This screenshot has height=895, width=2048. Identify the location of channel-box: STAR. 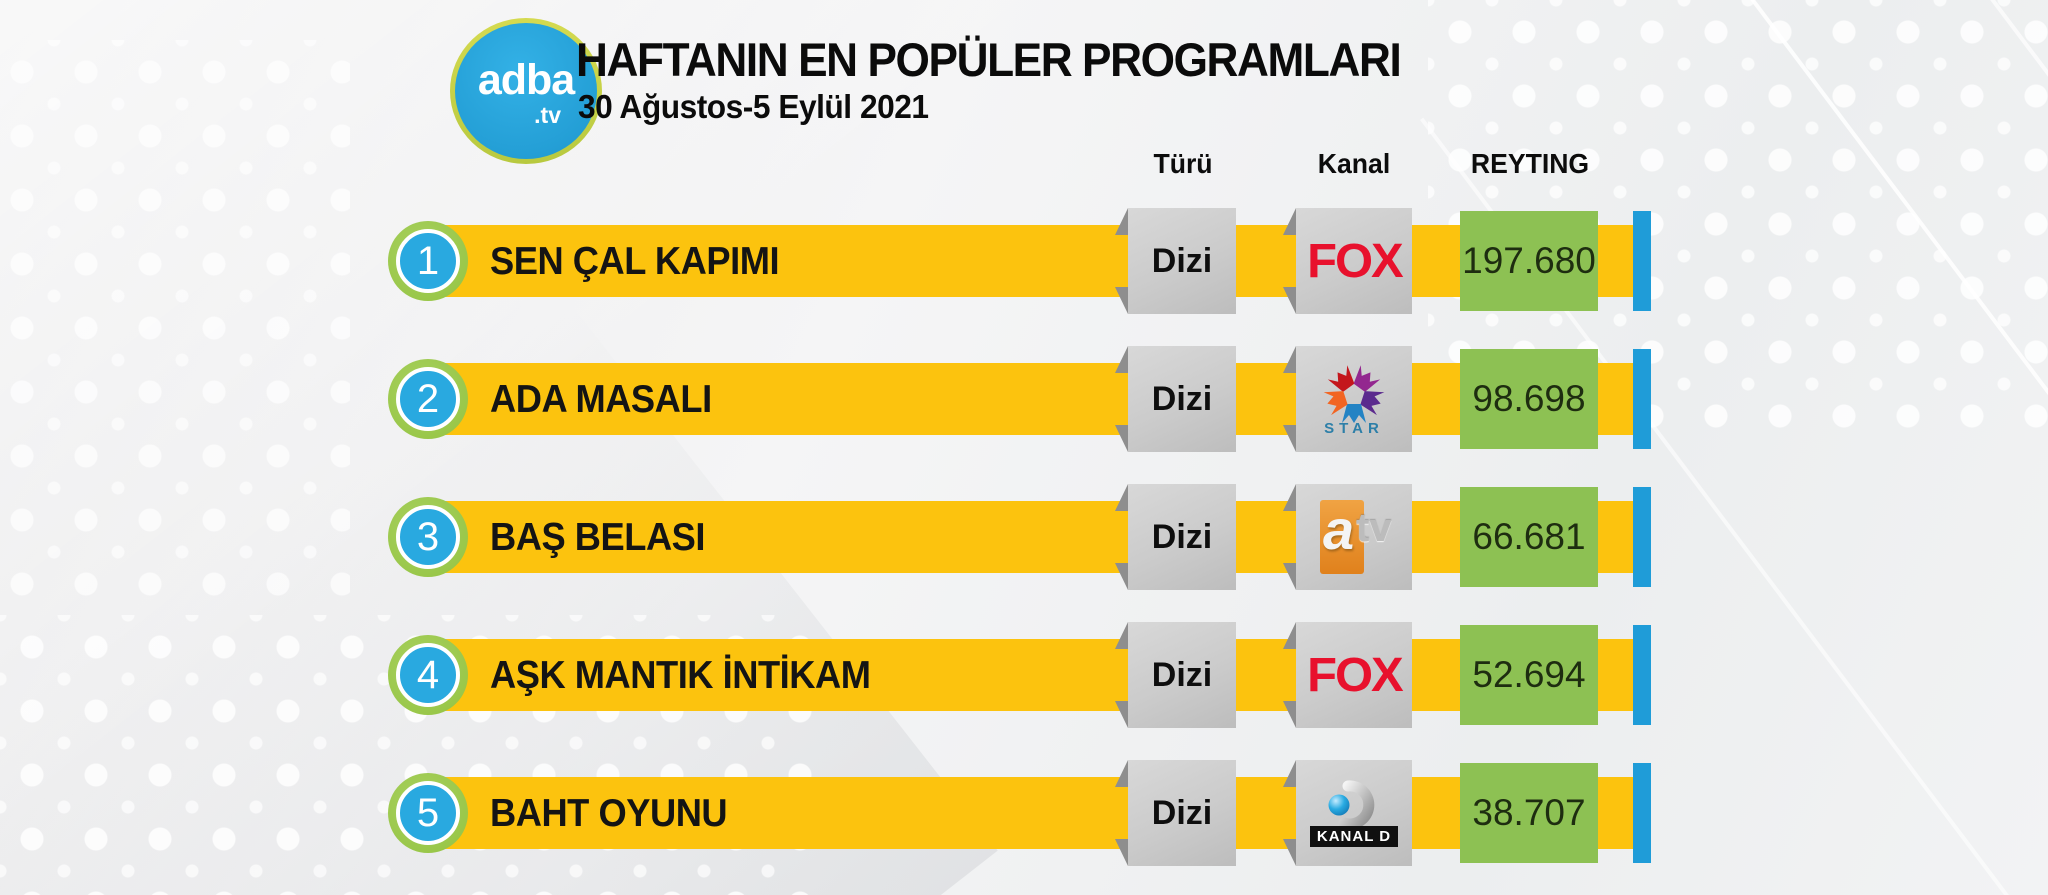
(1347, 399).